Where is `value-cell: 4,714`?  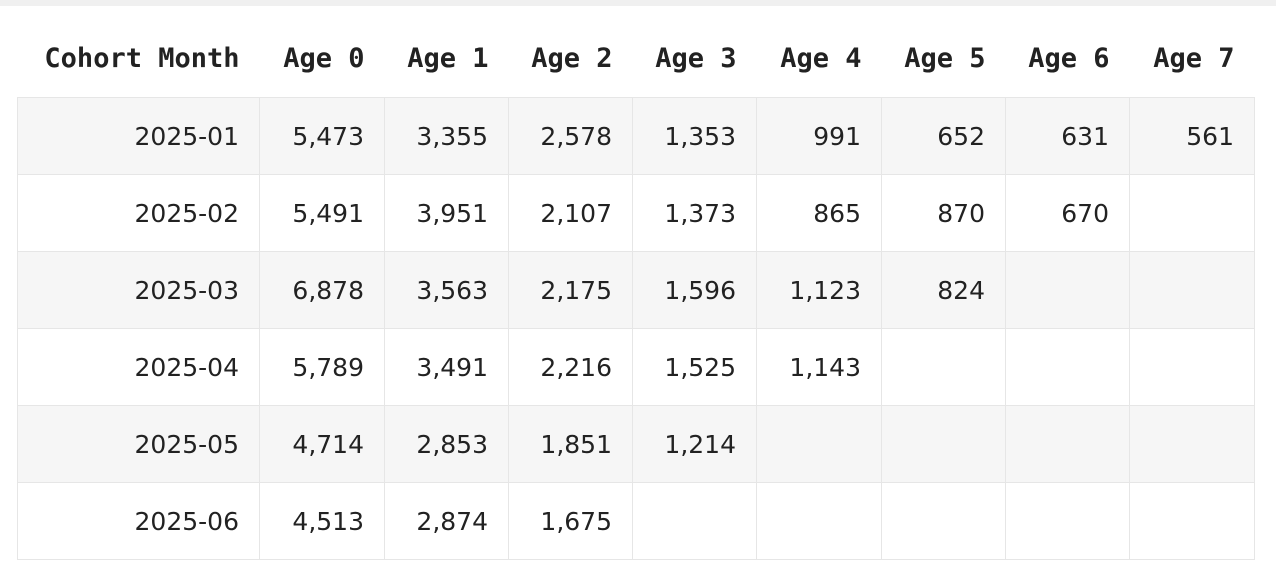 value-cell: 4,714 is located at coordinates (322, 444).